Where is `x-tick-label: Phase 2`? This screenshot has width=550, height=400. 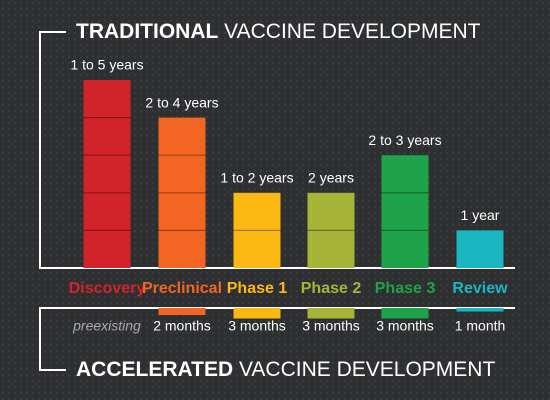
x-tick-label: Phase 2 is located at coordinates (331, 288).